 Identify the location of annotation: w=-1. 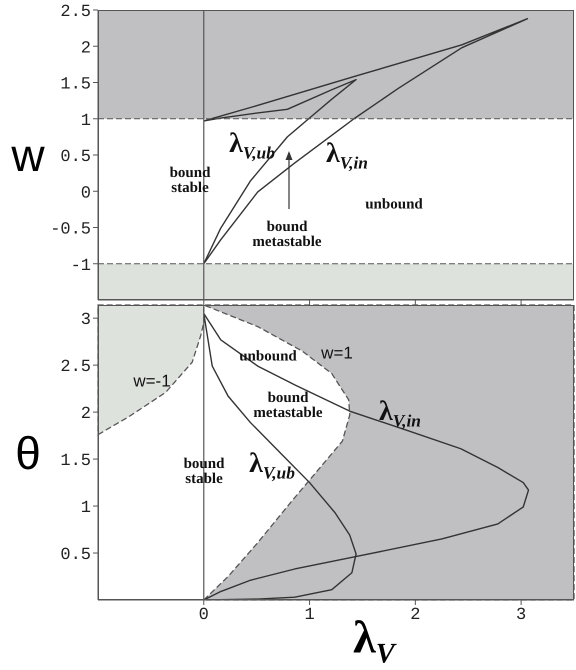
(152, 381).